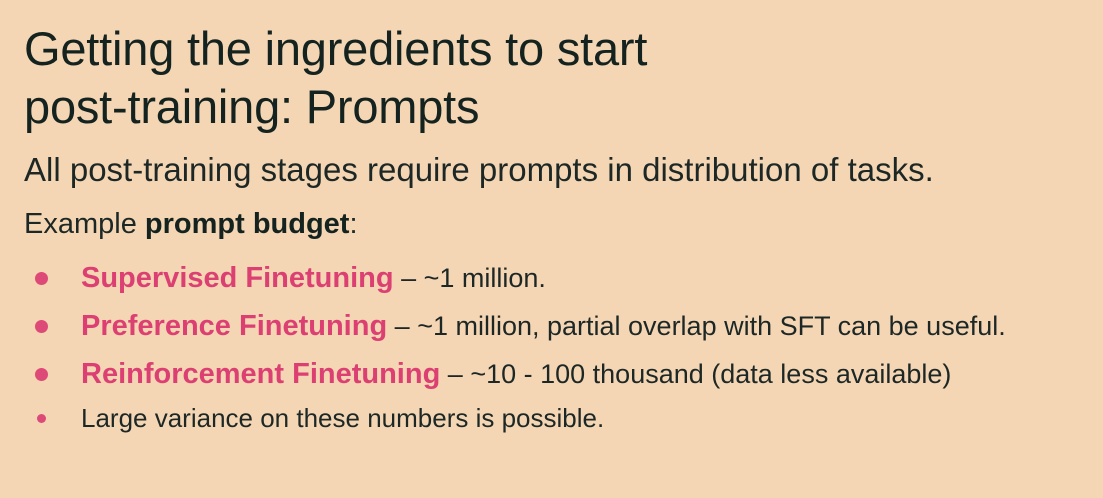 The height and width of the screenshot is (498, 1103). What do you see at coordinates (237, 278) in the screenshot?
I see `item-term: Supervised Finetuning` at bounding box center [237, 278].